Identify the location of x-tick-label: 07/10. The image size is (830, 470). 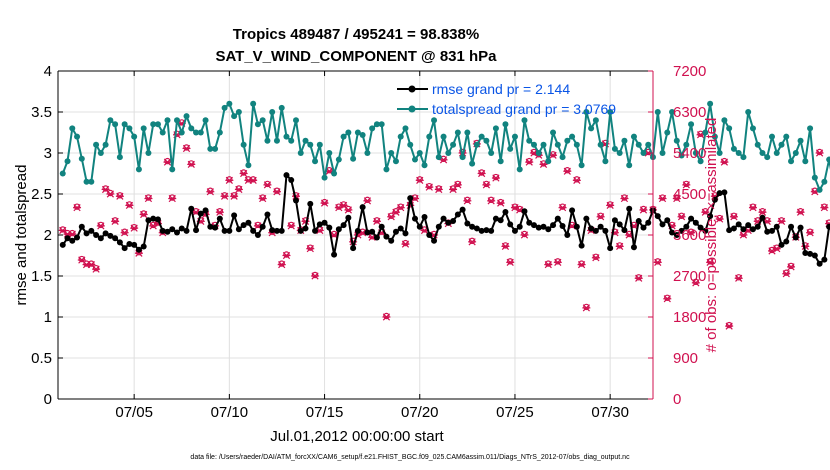
(230, 412).